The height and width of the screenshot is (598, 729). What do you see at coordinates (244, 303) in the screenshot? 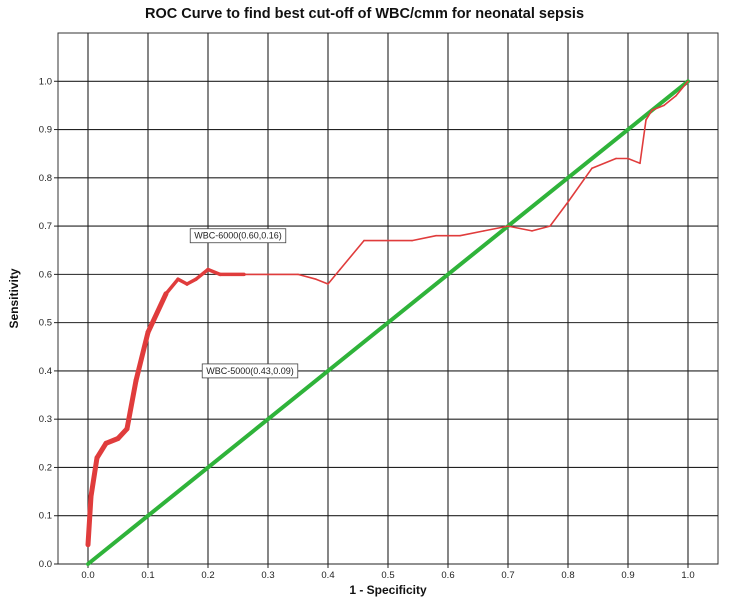
I see `annotations: WBC-6000(0.60,0.16) WBC-5000(0.43,0.09)` at bounding box center [244, 303].